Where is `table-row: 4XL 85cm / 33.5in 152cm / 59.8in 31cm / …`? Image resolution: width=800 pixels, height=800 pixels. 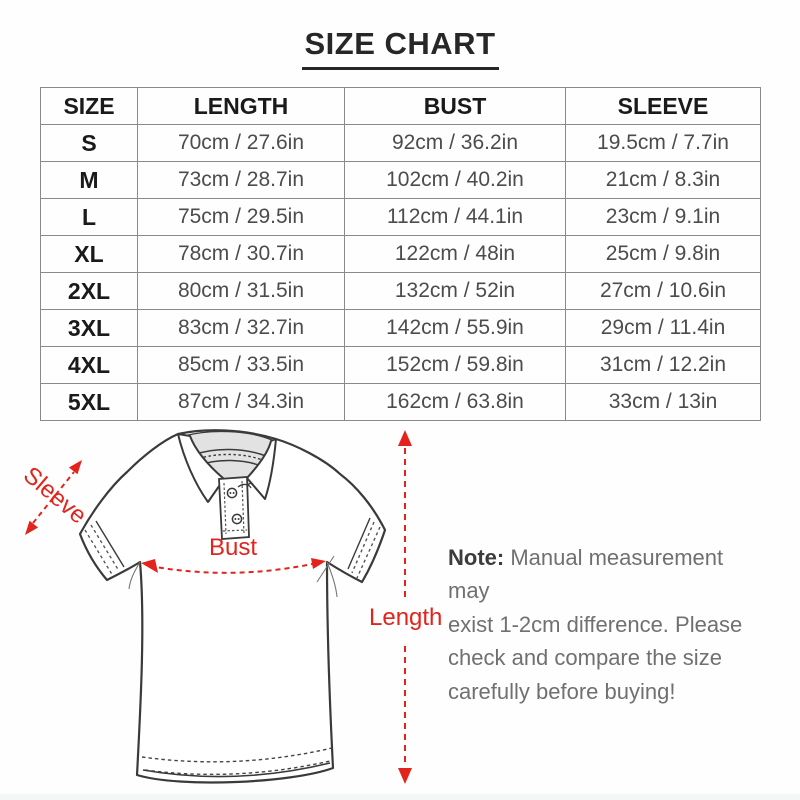 table-row: 4XL 85cm / 33.5in 152cm / 59.8in 31cm / … is located at coordinates (400, 365).